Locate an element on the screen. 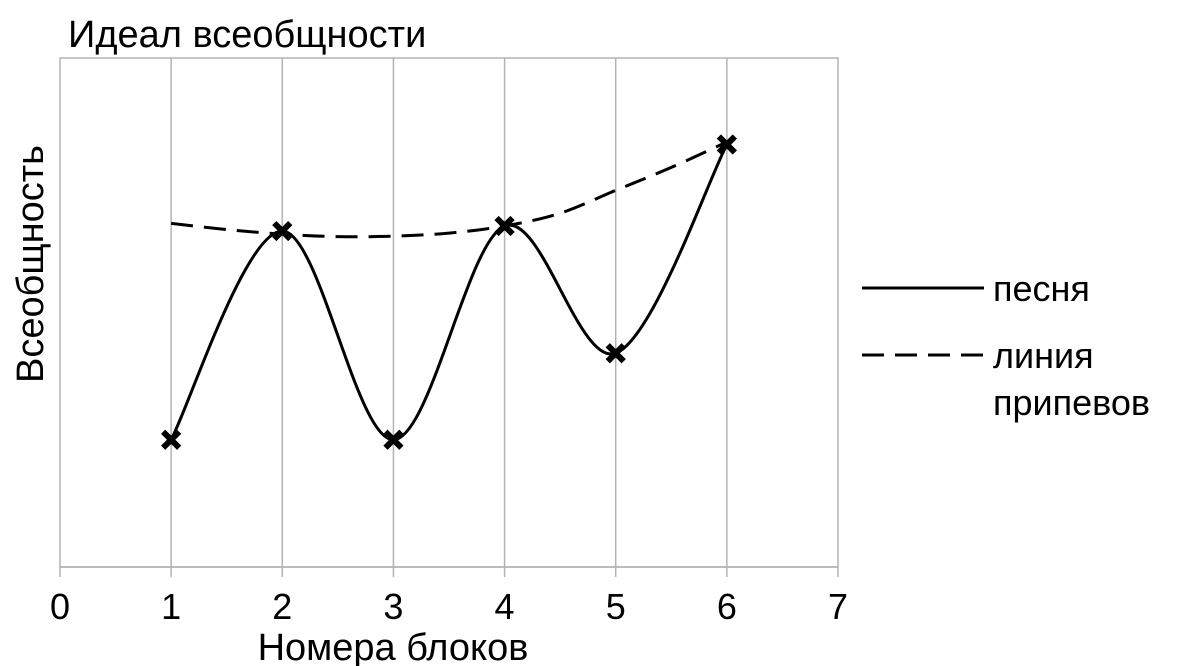 The image size is (1180, 666). tick-label-x-4: 4 is located at coordinates (505, 606).